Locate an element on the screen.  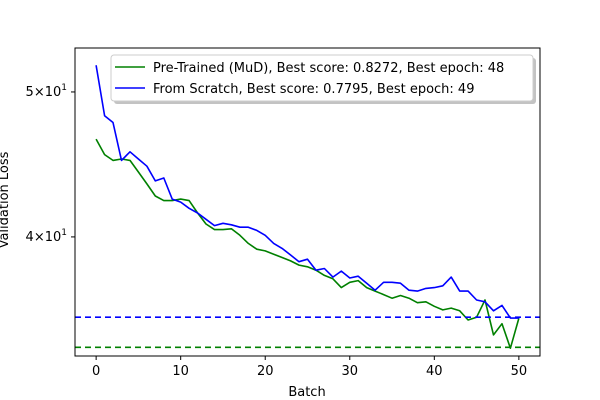
y-axis: 4×10¹ 5×10¹ is located at coordinates (50, 164).